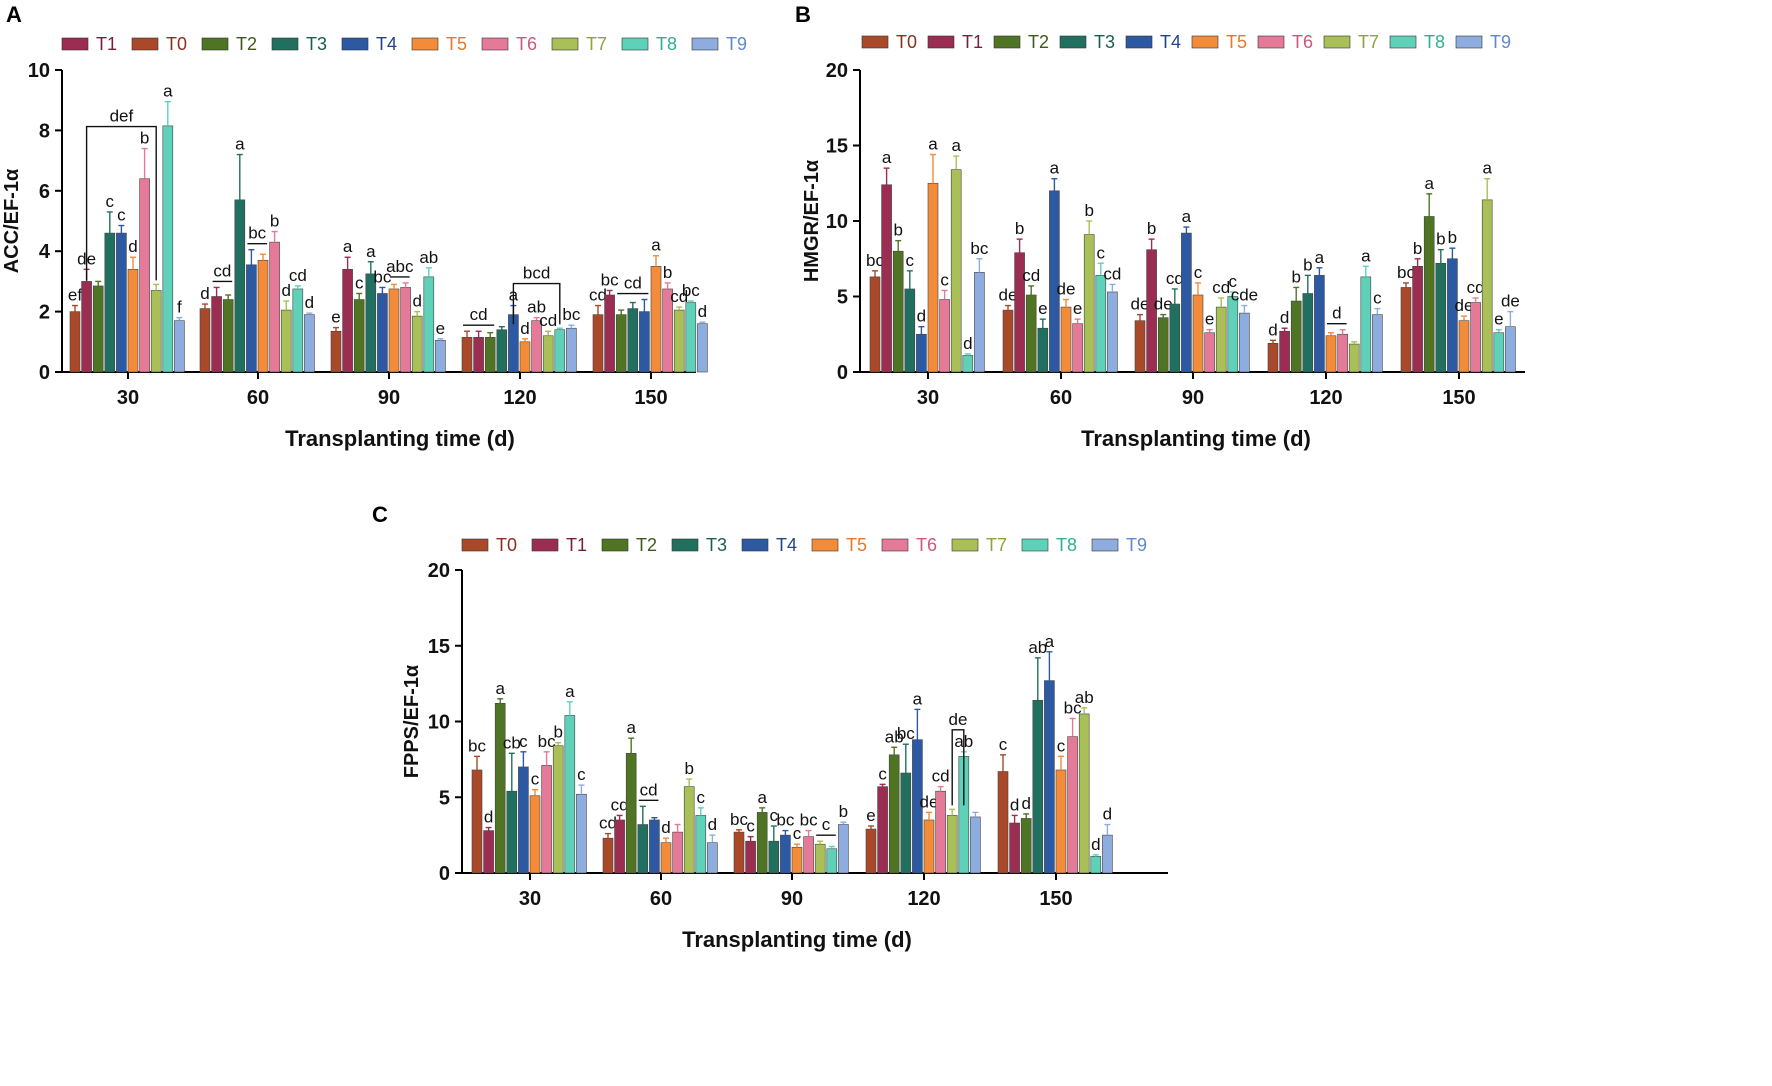 This screenshot has width=1772, height=1086. What do you see at coordinates (803, 14) in the screenshot?
I see `panel-label: B` at bounding box center [803, 14].